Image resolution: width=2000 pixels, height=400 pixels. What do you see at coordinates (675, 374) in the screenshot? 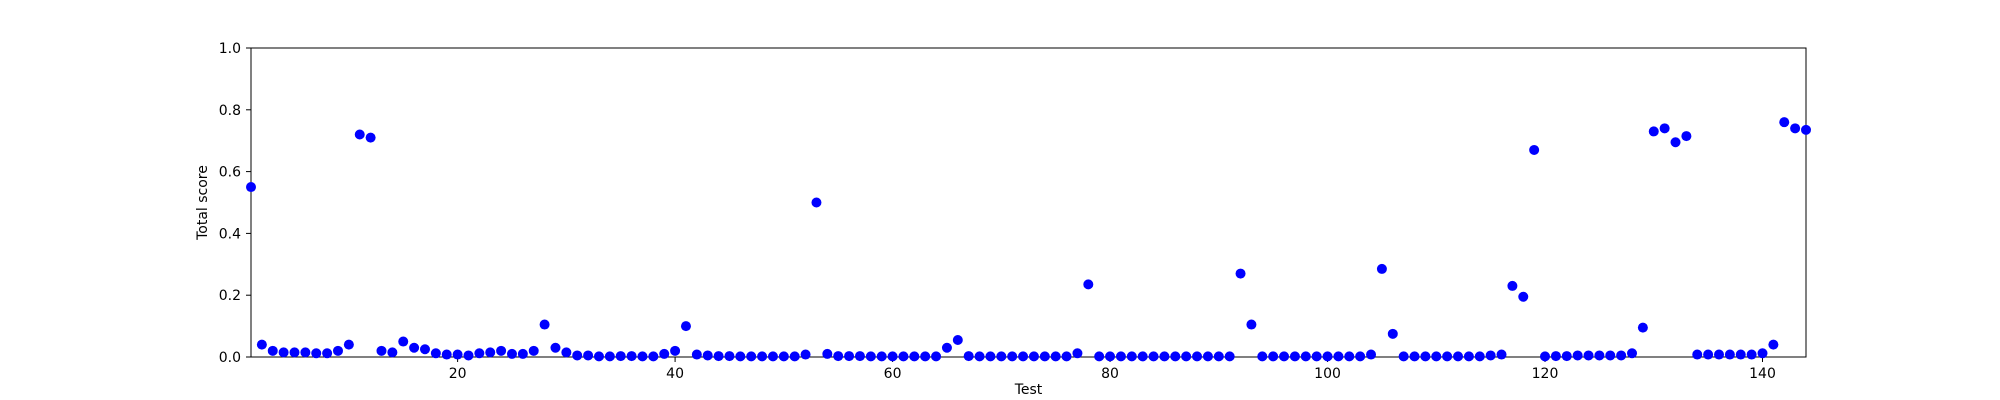
I see `x-tick-label: 40` at bounding box center [675, 374].